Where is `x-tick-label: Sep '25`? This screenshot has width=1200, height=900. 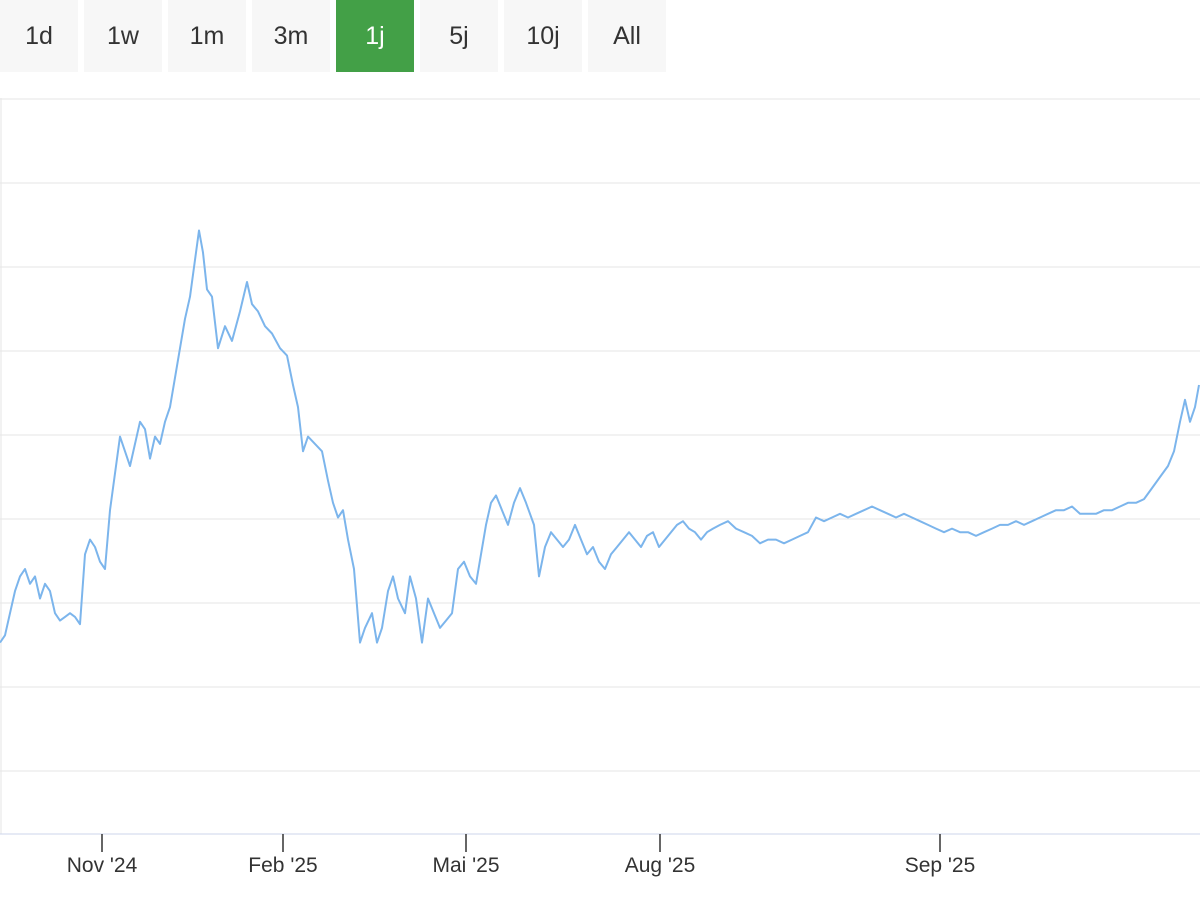 x-tick-label: Sep '25 is located at coordinates (940, 865).